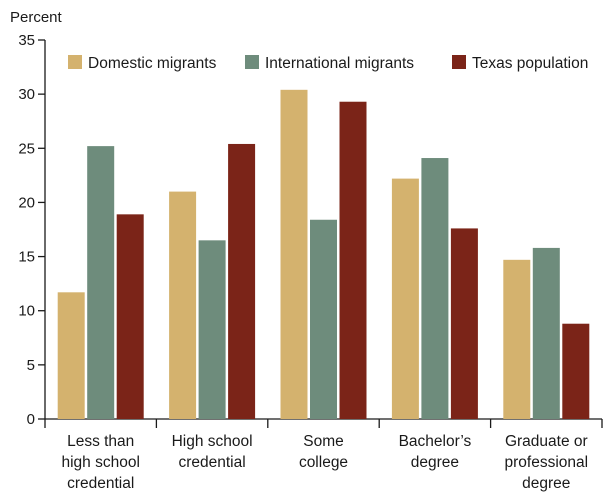 Image resolution: width=603 pixels, height=497 pixels. What do you see at coordinates (323, 462) in the screenshot?
I see `x-category-label-line: college` at bounding box center [323, 462].